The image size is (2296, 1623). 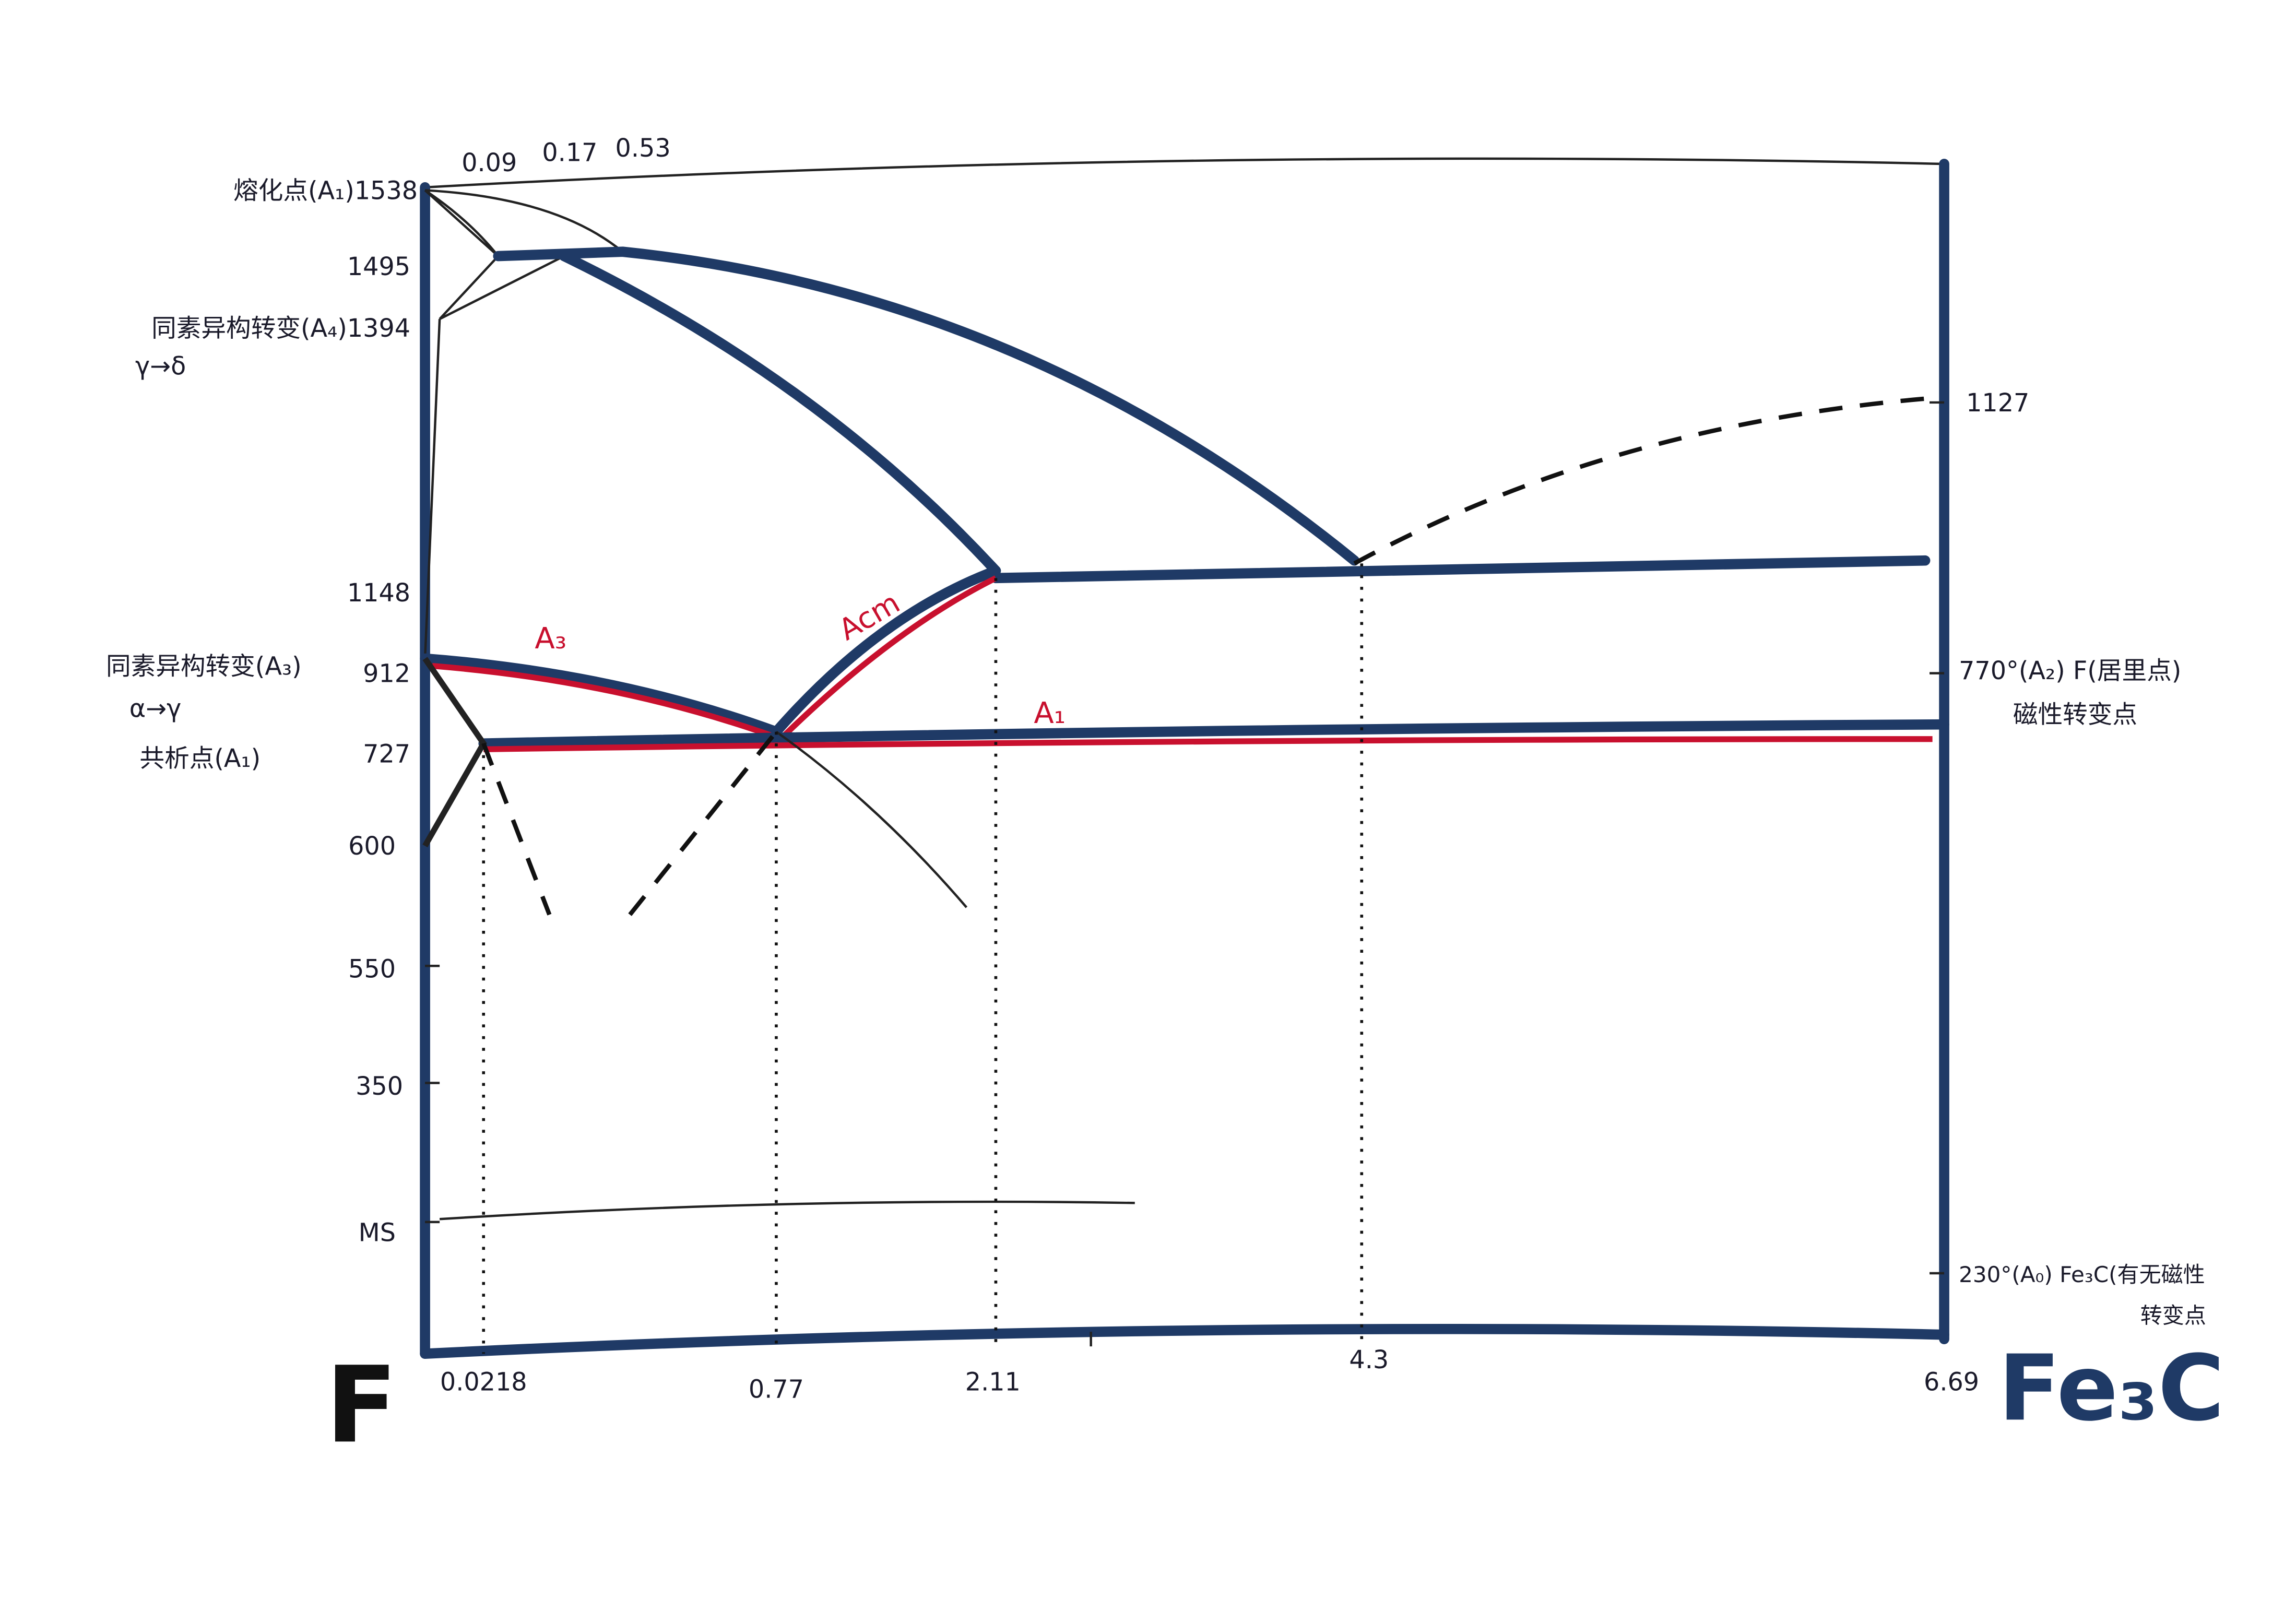 What do you see at coordinates (1951, 1382) in the screenshot?
I see `bottom-label: 6.69` at bounding box center [1951, 1382].